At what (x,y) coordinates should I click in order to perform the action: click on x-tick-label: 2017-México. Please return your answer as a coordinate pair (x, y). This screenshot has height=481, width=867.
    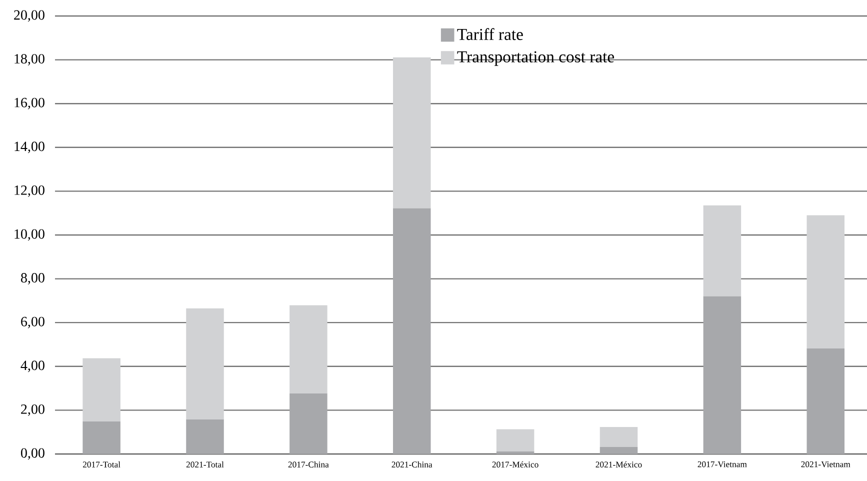
    Looking at the image, I should click on (515, 464).